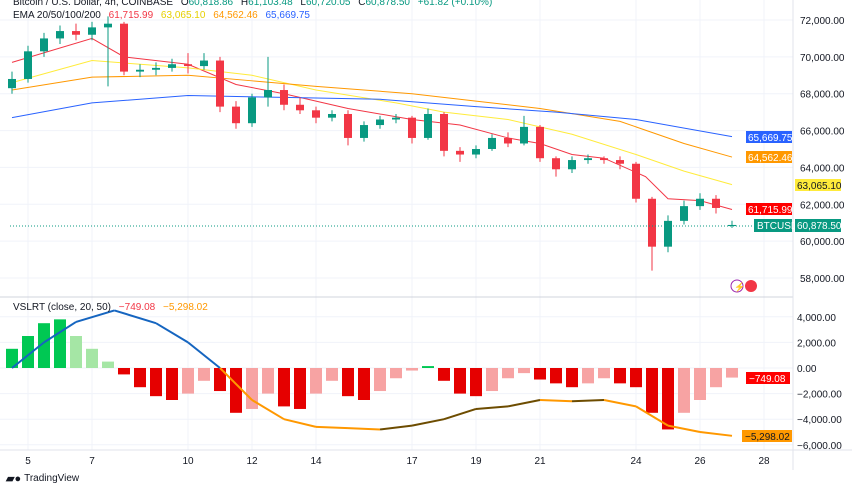 This screenshot has height=485, width=852. What do you see at coordinates (777, 226) in the screenshot?
I see `tag-symbol: BTCUSD` at bounding box center [777, 226].